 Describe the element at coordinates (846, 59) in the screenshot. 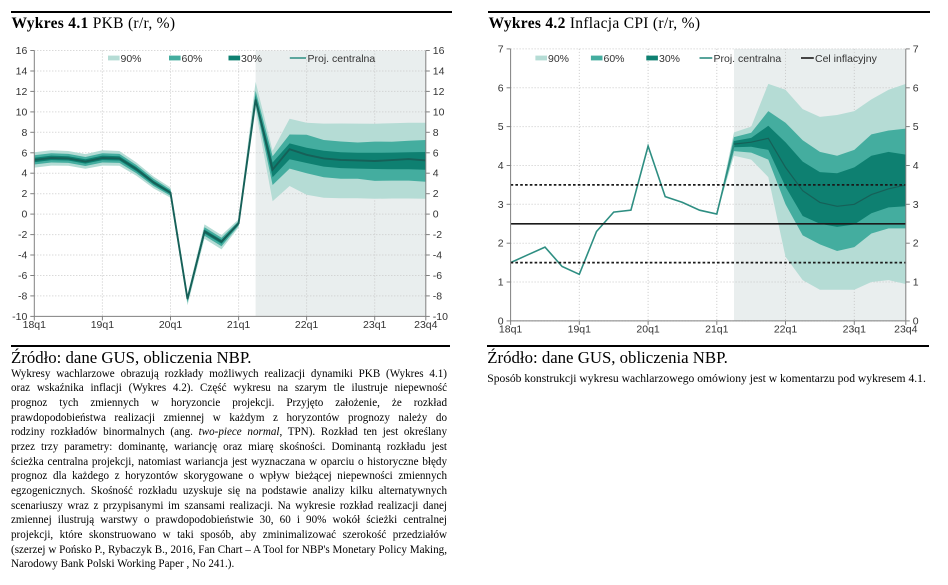

I see `svg-text: Cel inflacyjny` at that location.